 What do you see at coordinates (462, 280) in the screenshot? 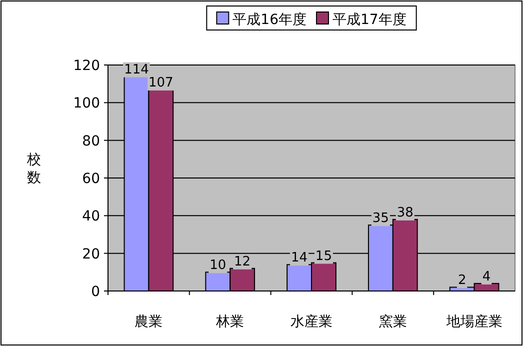
I see `data-label: 2` at bounding box center [462, 280].